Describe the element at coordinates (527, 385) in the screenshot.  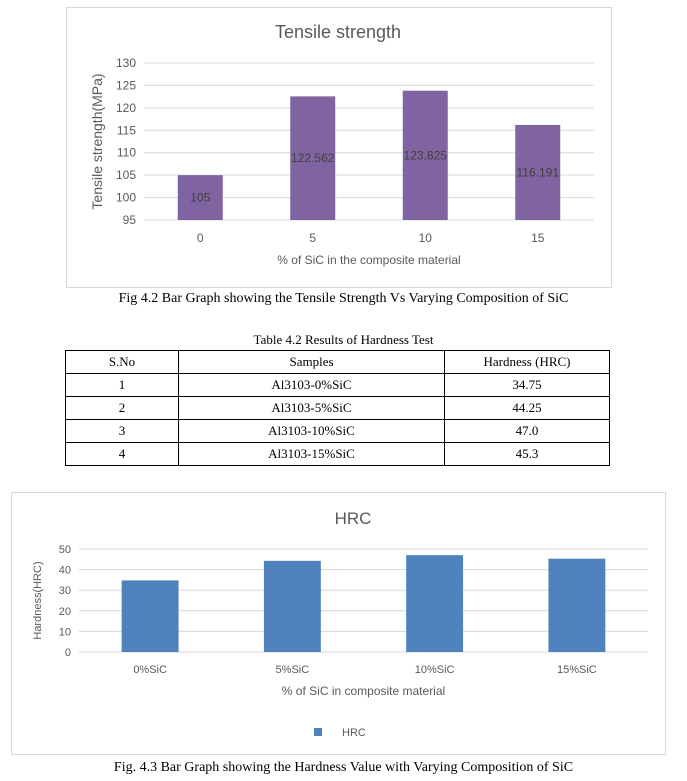
I see `cell-hardness: 34.75` at that location.